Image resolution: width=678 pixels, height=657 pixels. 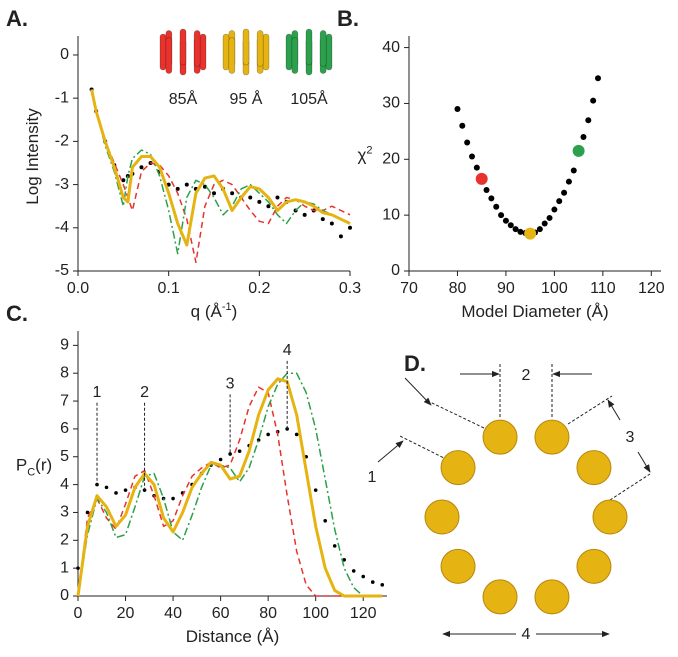 What do you see at coordinates (230, 384) in the screenshot?
I see `annotation: 3` at bounding box center [230, 384].